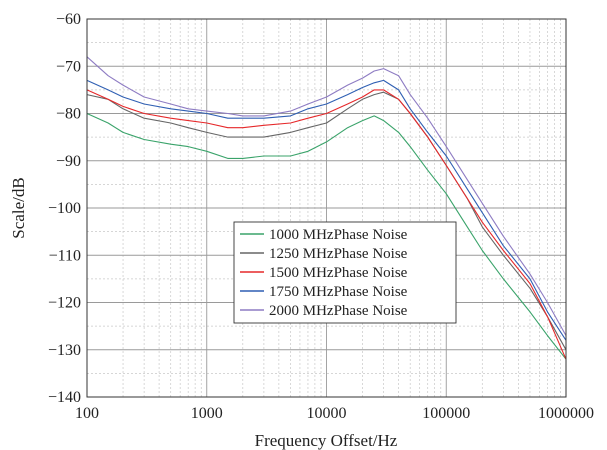 The height and width of the screenshot is (450, 607). Describe the element at coordinates (338, 292) in the screenshot. I see `legend-label: 1750 MHzPhase Noise` at that location.